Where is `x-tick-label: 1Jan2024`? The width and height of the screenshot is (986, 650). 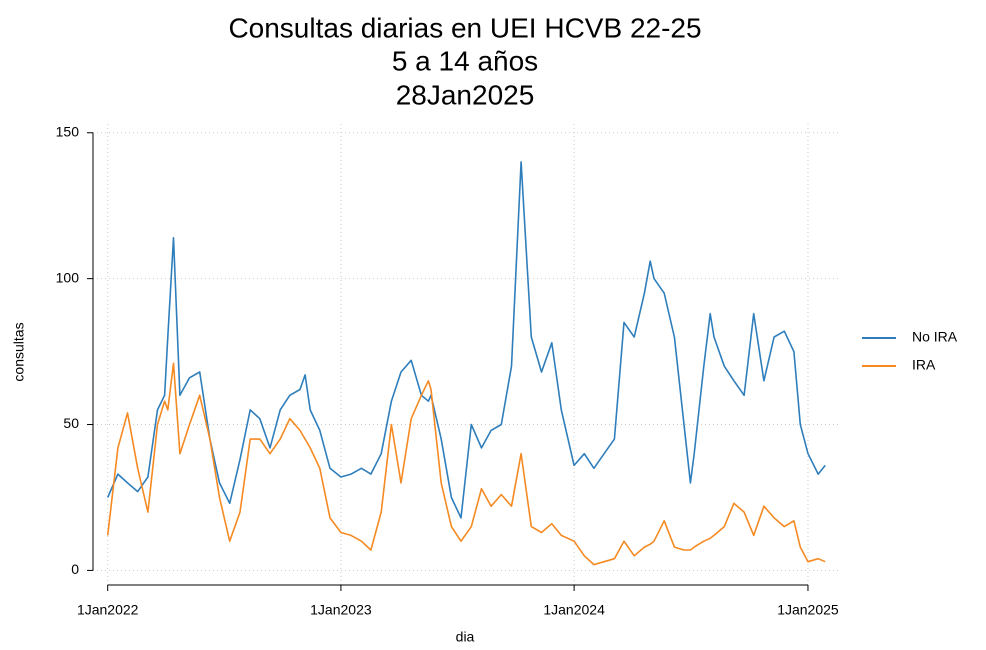
x-tick-label: 1Jan2024 is located at coordinates (574, 610).